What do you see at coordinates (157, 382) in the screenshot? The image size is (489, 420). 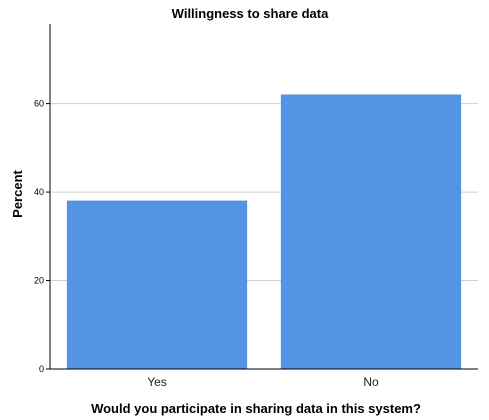 I see `x-tick-label: Yes` at bounding box center [157, 382].